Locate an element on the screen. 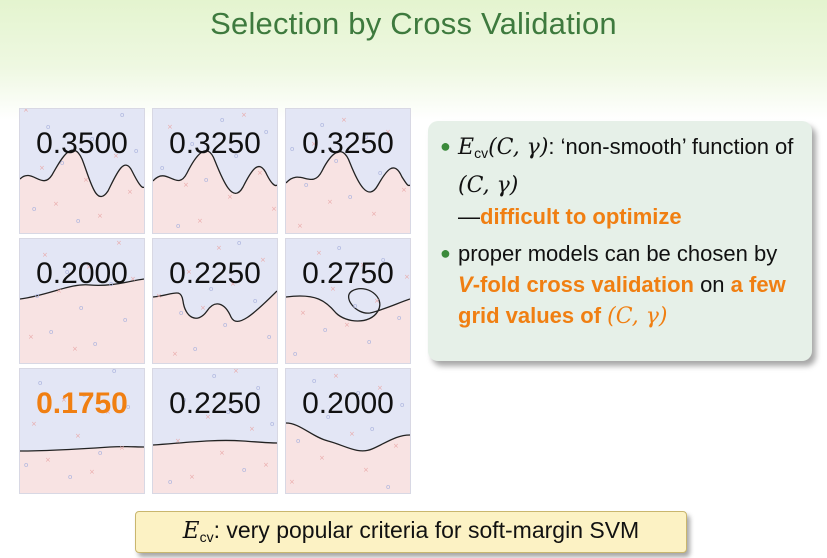 This screenshot has height=558, width=827. cross-validation-highlight: -fold cross validation is located at coordinates (583, 284).